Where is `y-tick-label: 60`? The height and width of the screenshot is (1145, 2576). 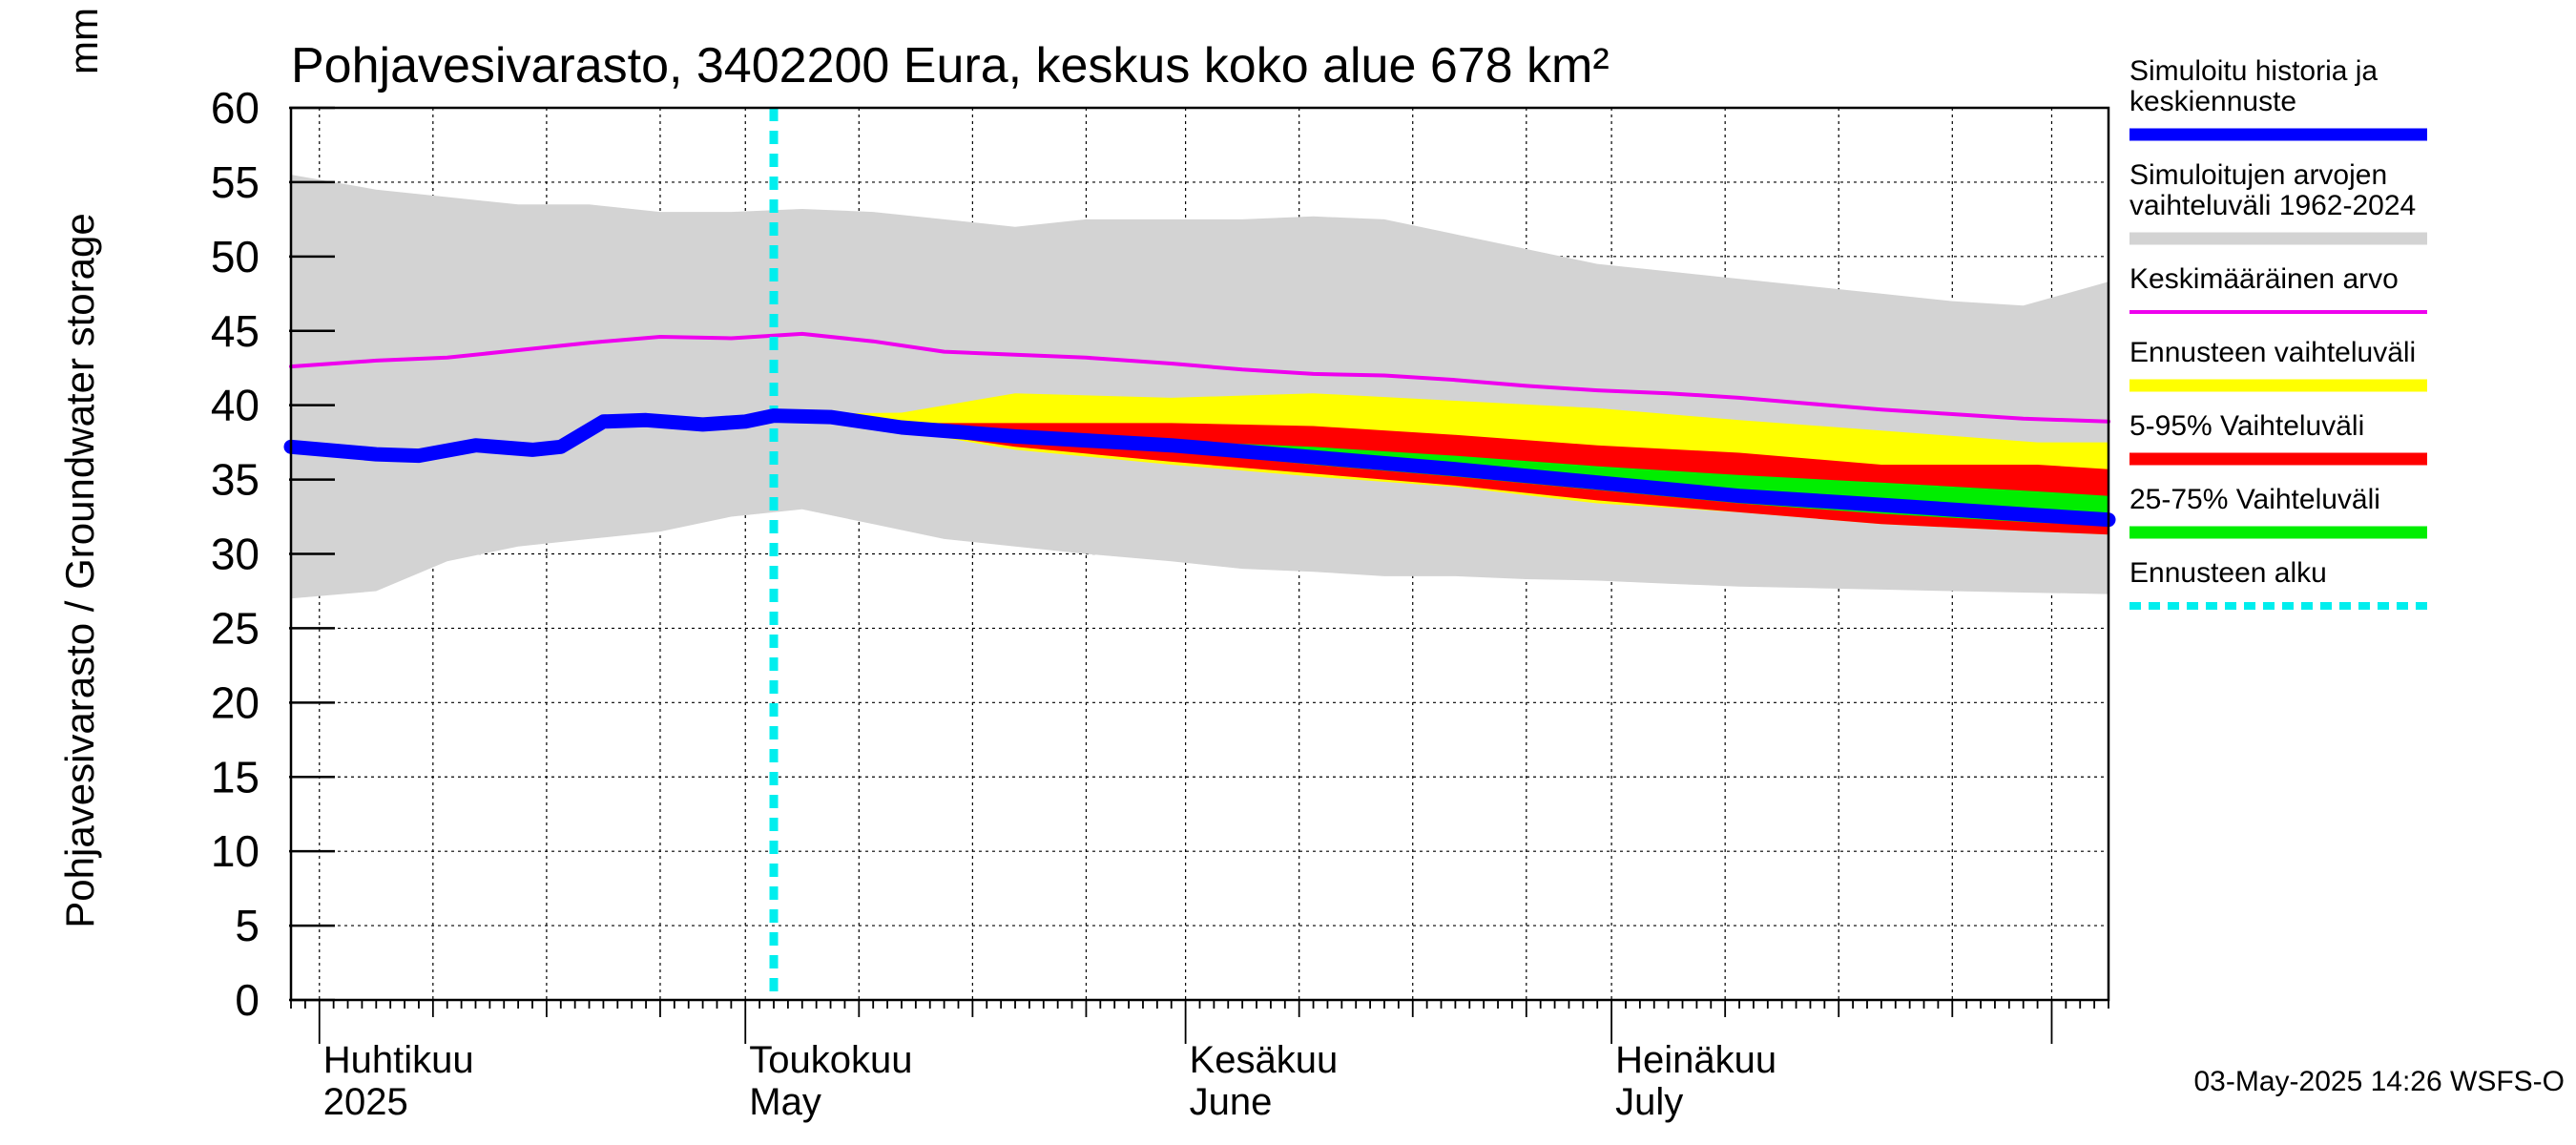
y-tick-label: 60 is located at coordinates (235, 108).